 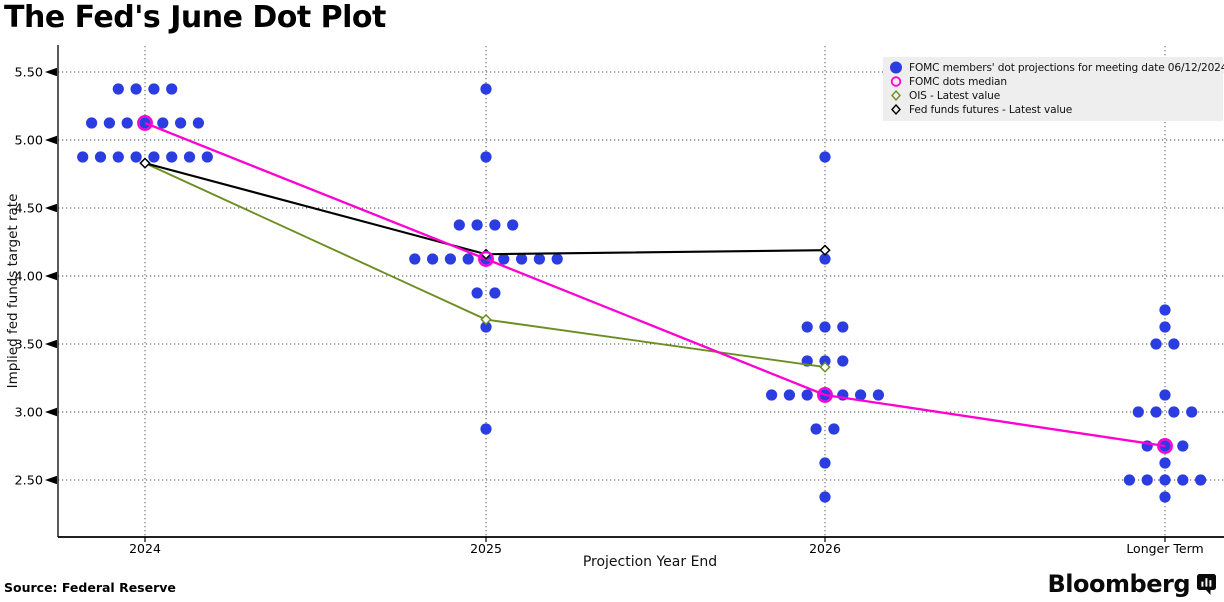 I want to click on open-circle-icon, so click(x=896, y=81).